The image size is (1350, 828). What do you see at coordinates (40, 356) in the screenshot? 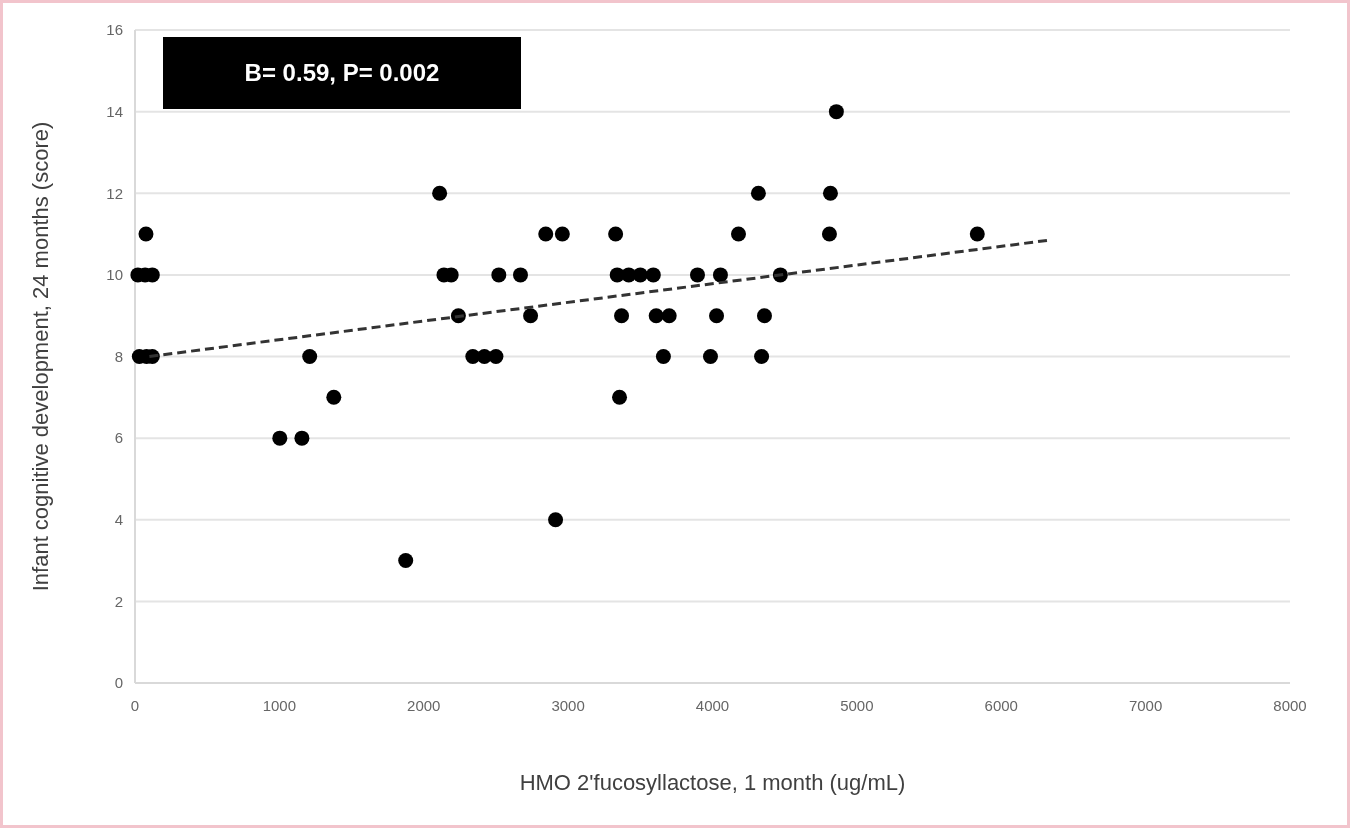
I see `y-axis-title: Infant cognitive development, 24 months (score)` at bounding box center [40, 356].